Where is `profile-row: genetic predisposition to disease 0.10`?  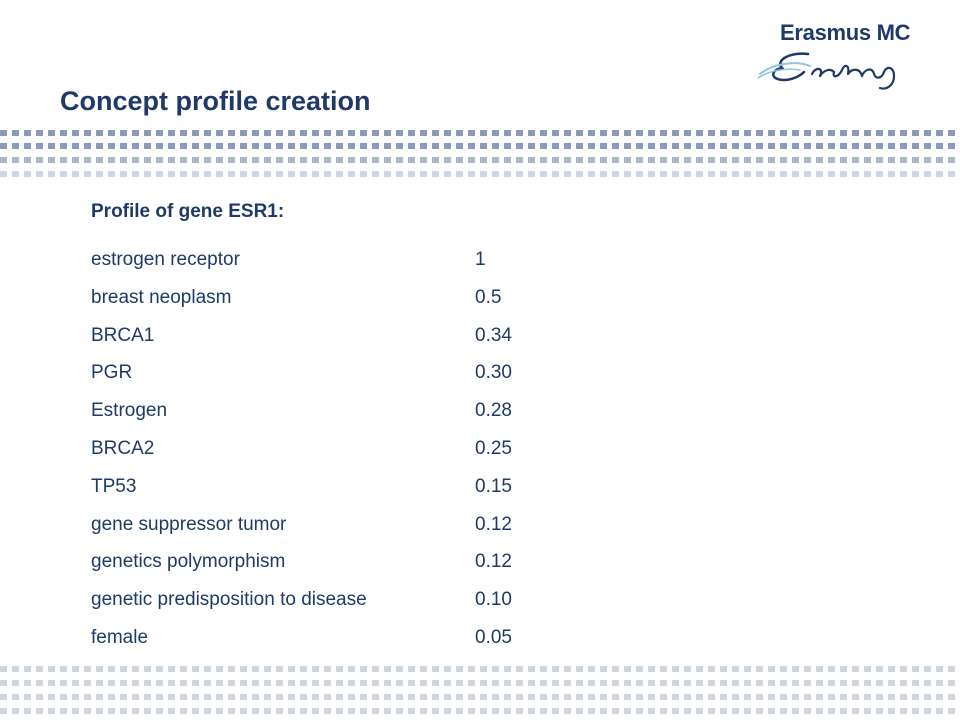
profile-row: genetic predisposition to disease 0.10 is located at coordinates (301, 600).